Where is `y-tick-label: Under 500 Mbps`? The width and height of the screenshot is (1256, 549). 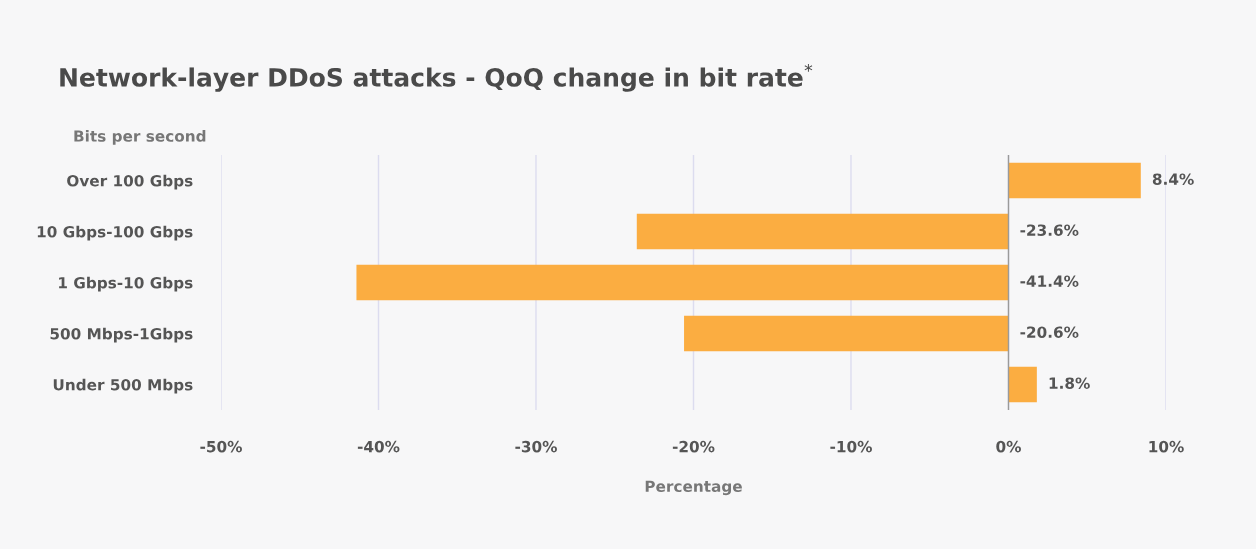
y-tick-label: Under 500 Mbps is located at coordinates (123, 386).